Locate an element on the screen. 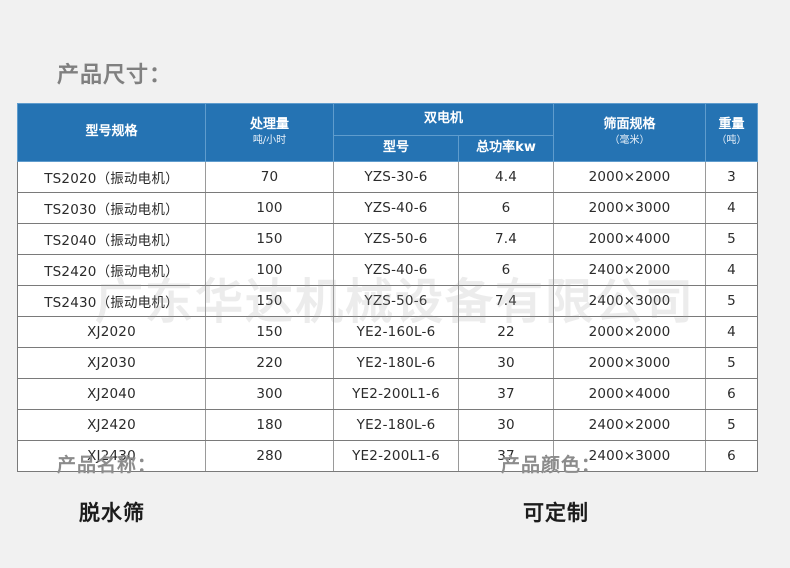  table-row: TS2020（振动电机） 70 YZS-30-6 4.4 2000×2000 3 is located at coordinates (388, 177).